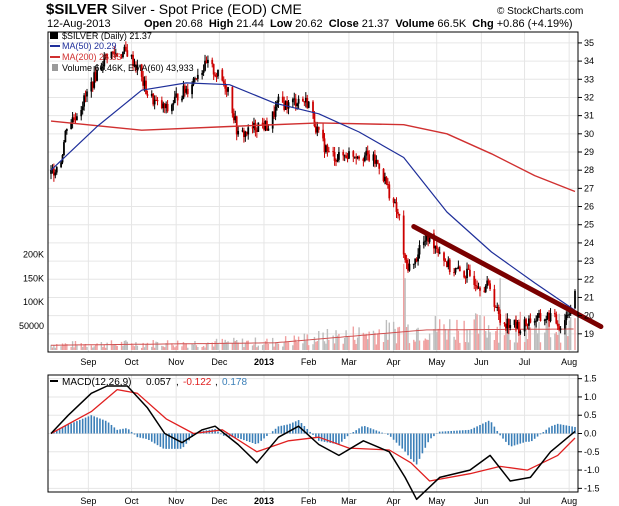  What do you see at coordinates (589, 316) in the screenshot?
I see `price-tick-label: 20` at bounding box center [589, 316].